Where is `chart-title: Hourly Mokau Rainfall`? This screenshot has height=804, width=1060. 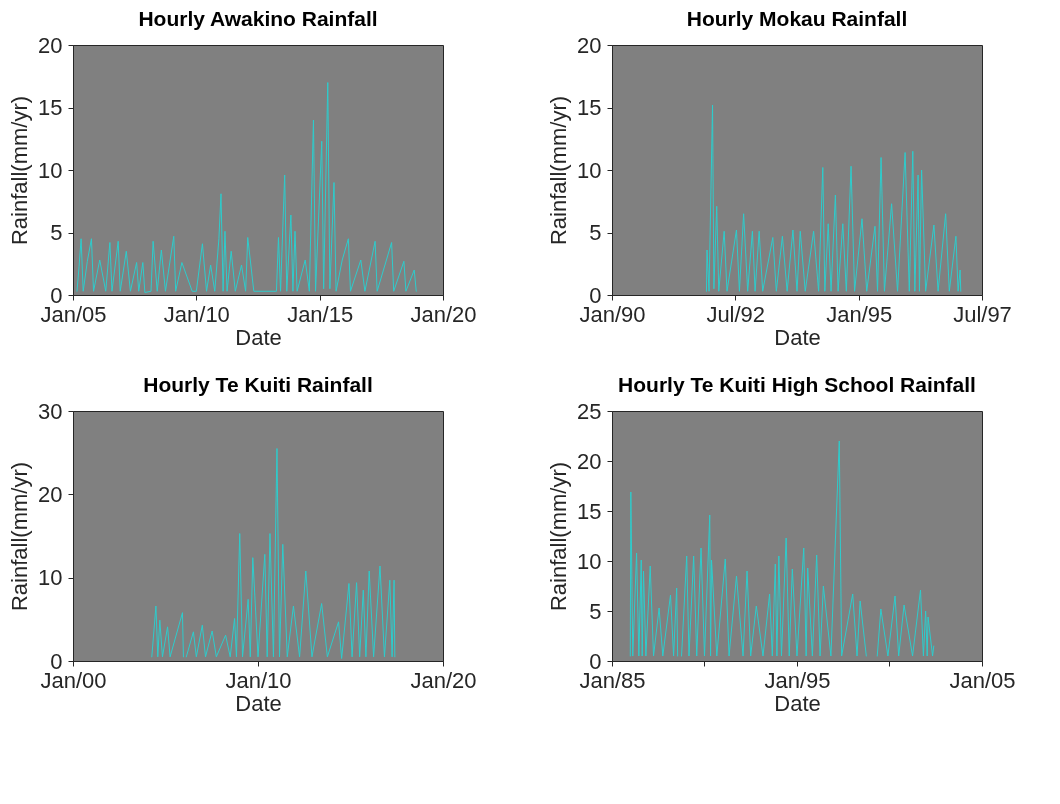
chart-title: Hourly Mokau Rainfall is located at coordinates (797, 18).